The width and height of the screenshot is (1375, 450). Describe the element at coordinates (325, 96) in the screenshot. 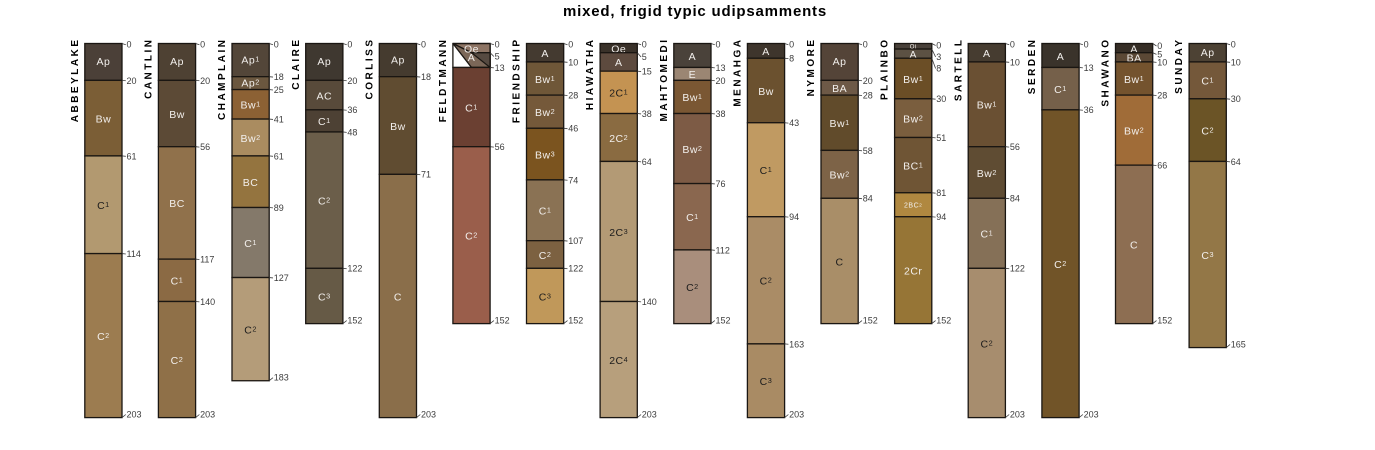

I see `svg-text: AC` at that location.